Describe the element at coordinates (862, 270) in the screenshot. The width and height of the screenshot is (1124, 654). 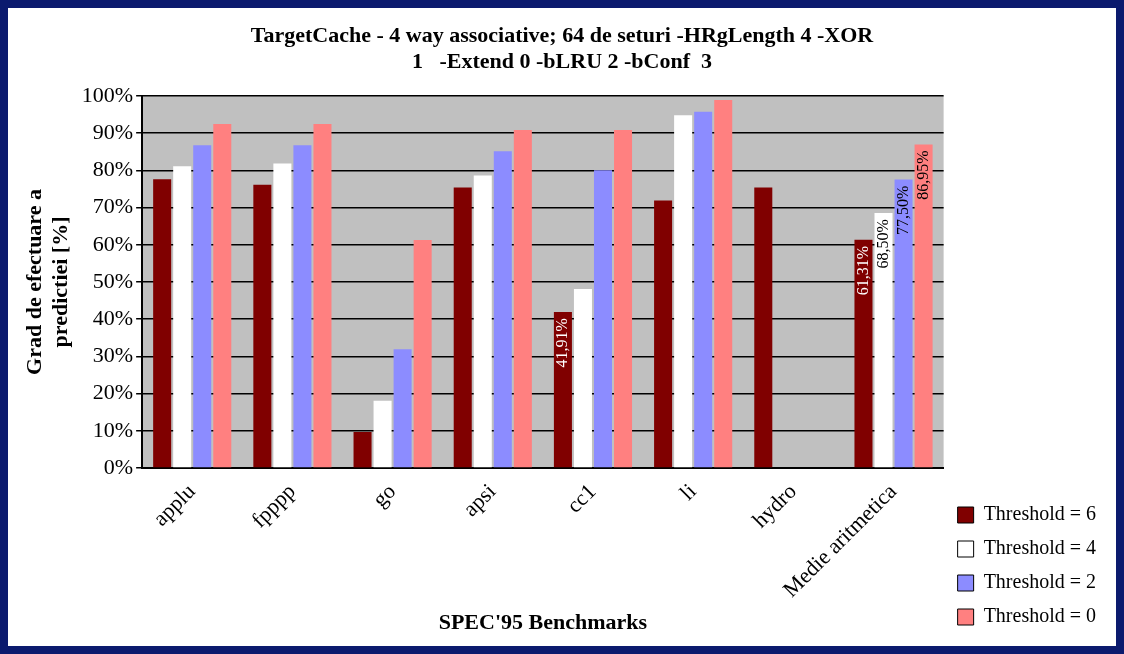
I see `data-label: 61,31%` at that location.